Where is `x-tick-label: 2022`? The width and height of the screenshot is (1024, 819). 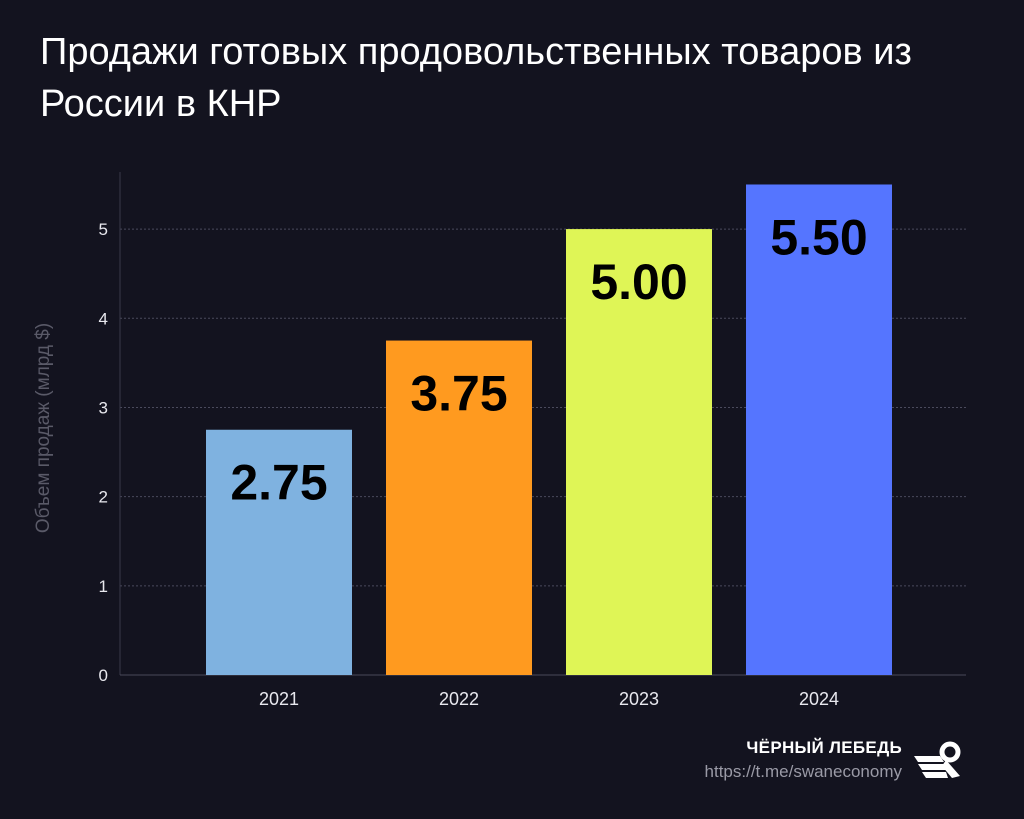 x-tick-label: 2022 is located at coordinates (459, 699).